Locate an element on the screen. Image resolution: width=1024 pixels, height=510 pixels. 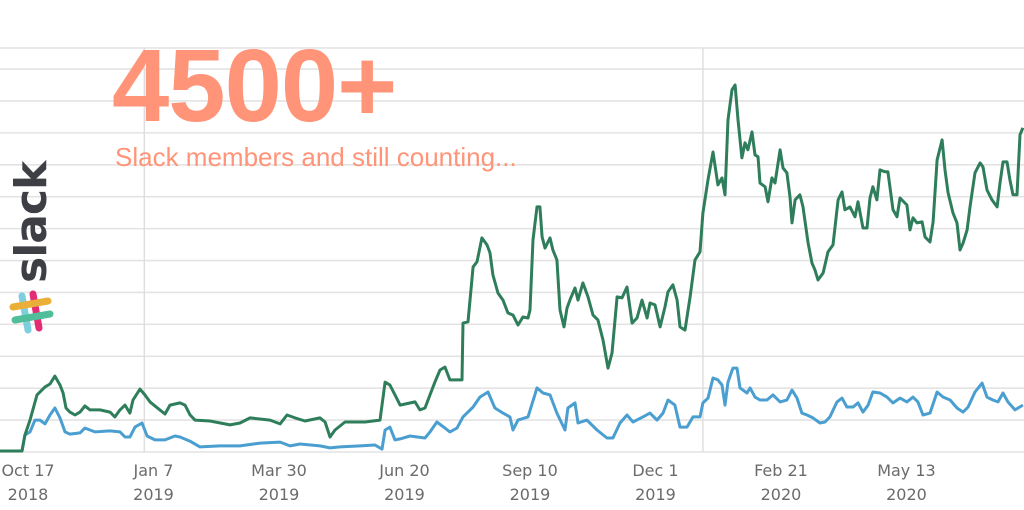
x-tick-label: Feb 21 is located at coordinates (781, 470).